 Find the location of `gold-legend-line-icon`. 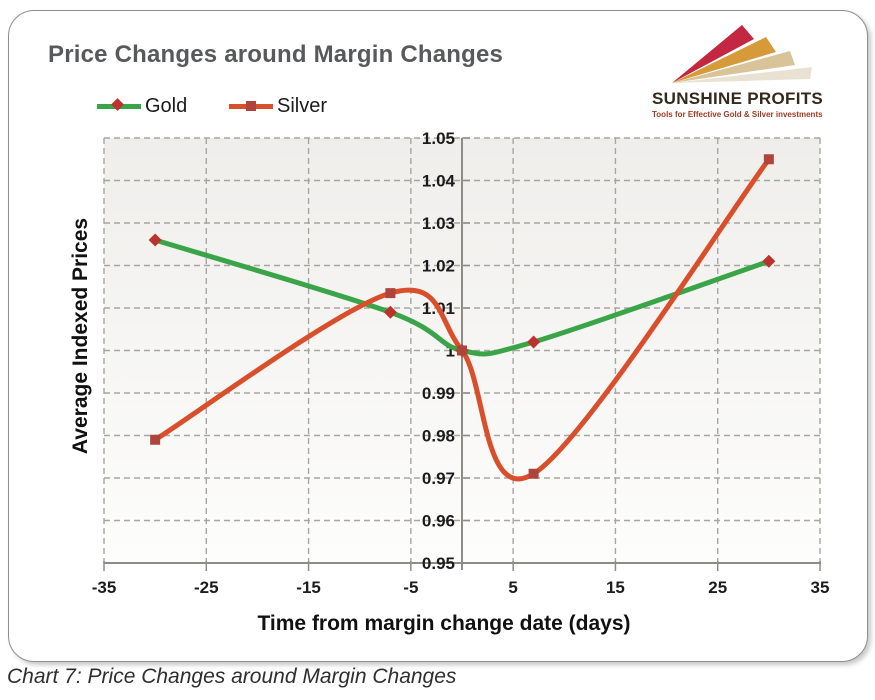

gold-legend-line-icon is located at coordinates (119, 104).